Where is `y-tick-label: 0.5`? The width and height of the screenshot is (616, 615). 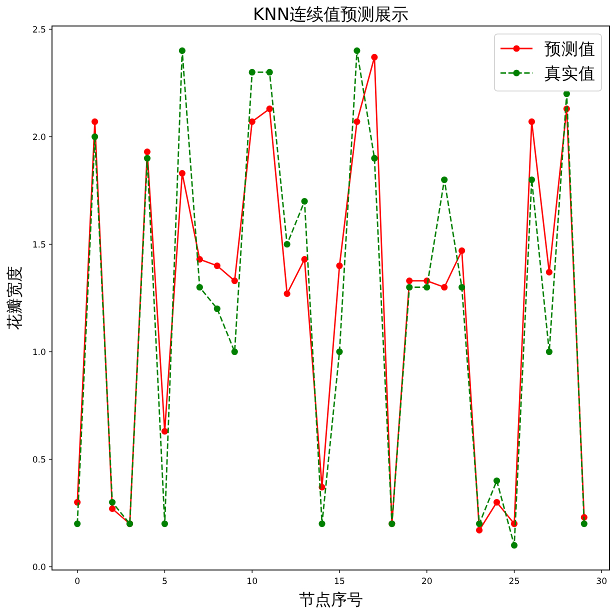 y-tick-label: 0.5 is located at coordinates (39, 460).